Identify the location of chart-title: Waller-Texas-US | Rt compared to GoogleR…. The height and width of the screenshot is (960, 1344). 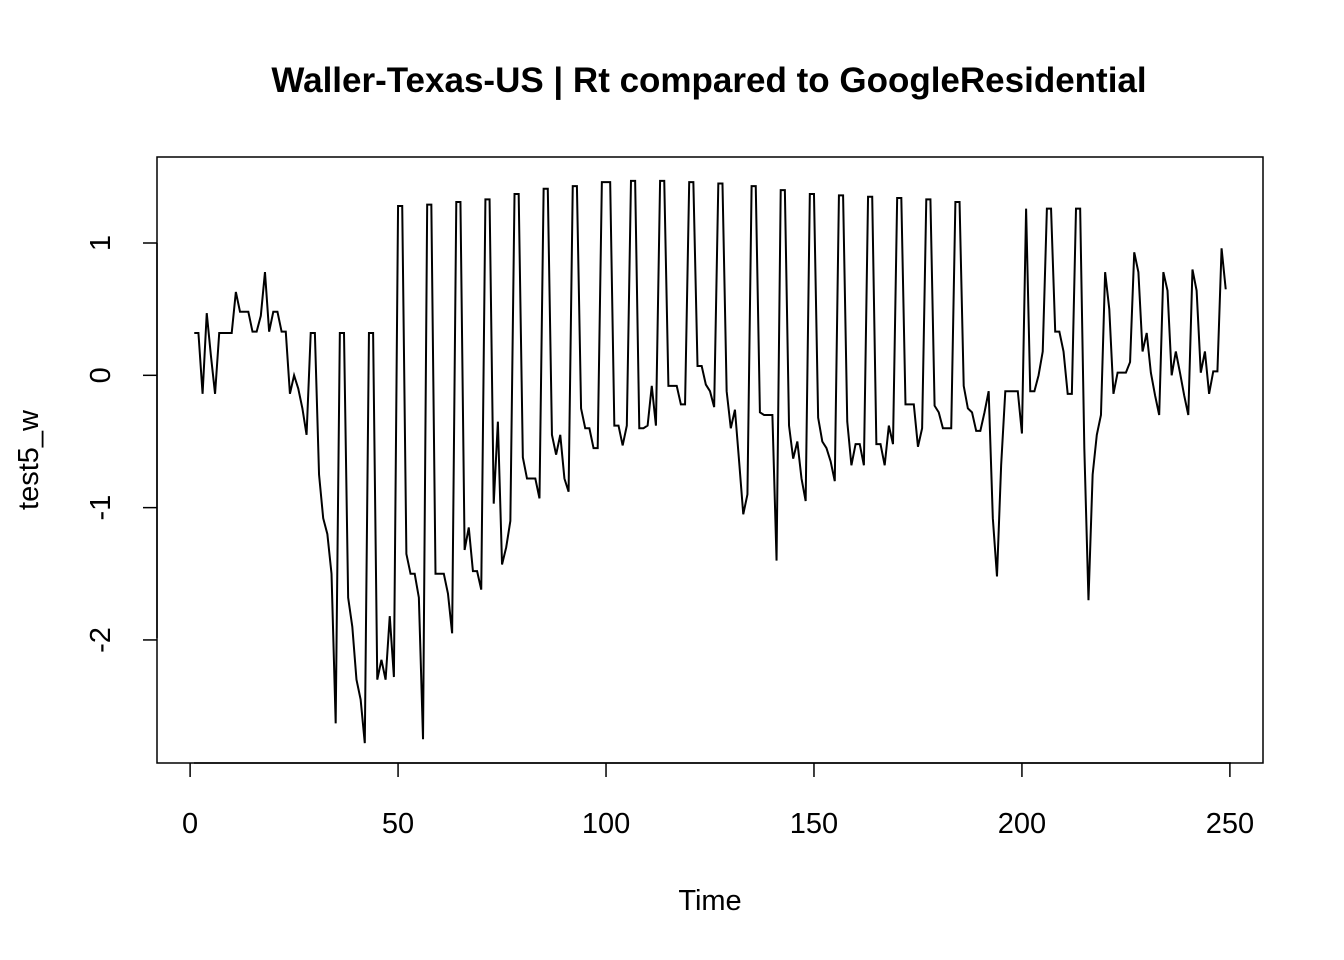
(708, 80).